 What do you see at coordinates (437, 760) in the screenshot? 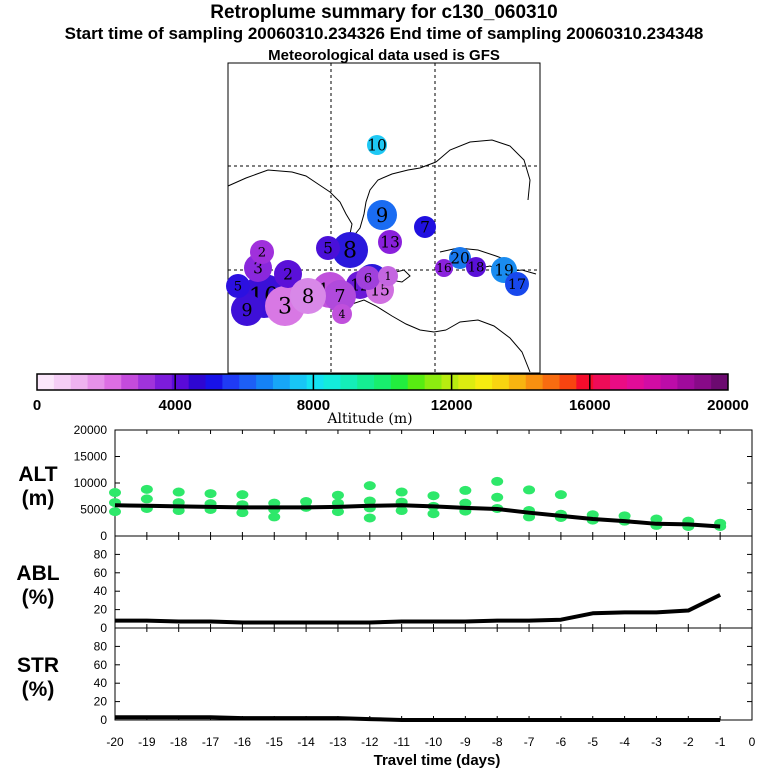
I see `x-axis-label: Travel time (days)` at bounding box center [437, 760].